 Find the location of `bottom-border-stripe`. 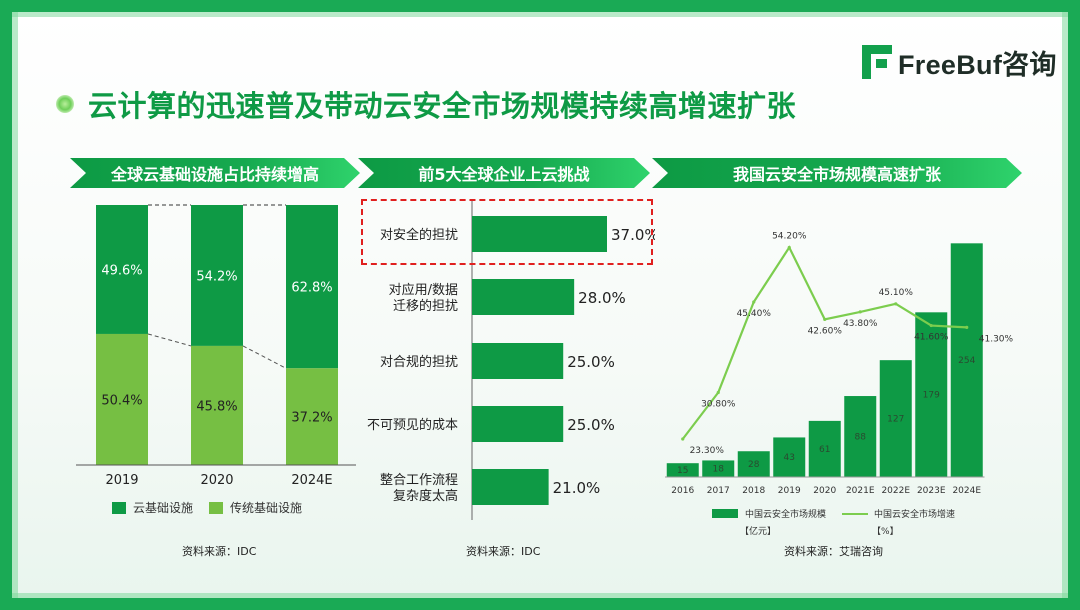

bottom-border-stripe is located at coordinates (540, 595).